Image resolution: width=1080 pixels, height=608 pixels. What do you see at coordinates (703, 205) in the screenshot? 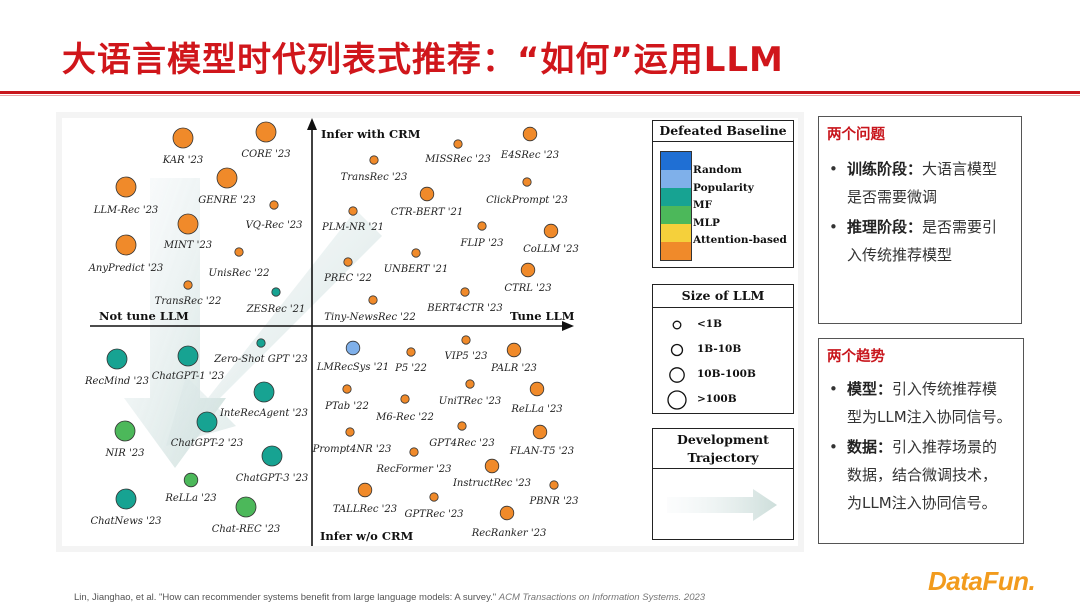
I see `legend-item-mf: MF` at bounding box center [703, 205].